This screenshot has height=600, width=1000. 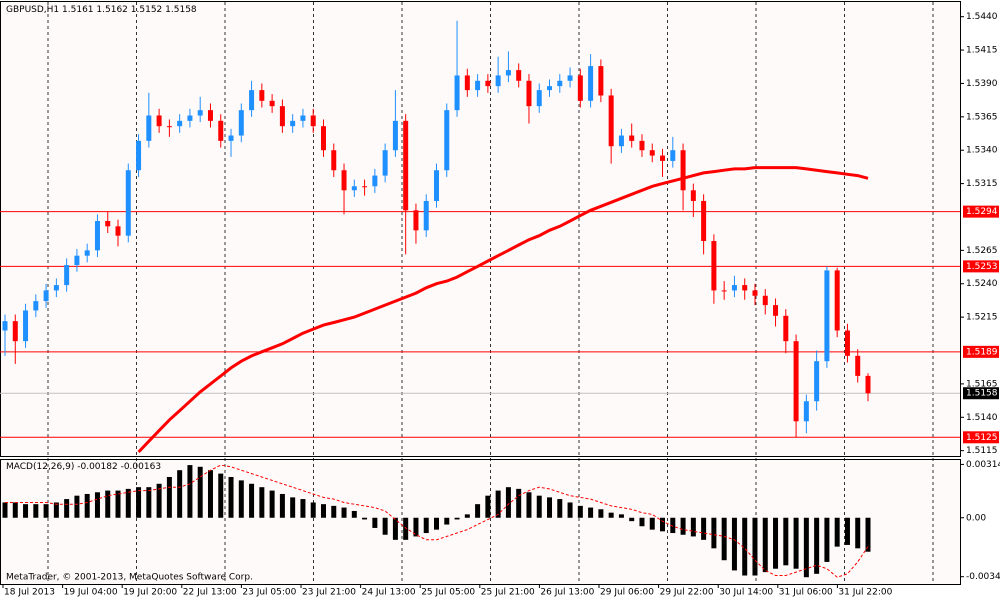 What do you see at coordinates (97, 467) in the screenshot?
I see `macd-value: -0.00182` at bounding box center [97, 467].